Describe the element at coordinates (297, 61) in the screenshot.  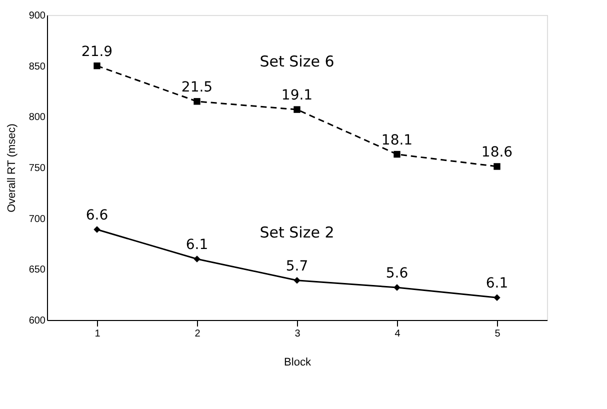
I see `text: Set Size 6` at that location.